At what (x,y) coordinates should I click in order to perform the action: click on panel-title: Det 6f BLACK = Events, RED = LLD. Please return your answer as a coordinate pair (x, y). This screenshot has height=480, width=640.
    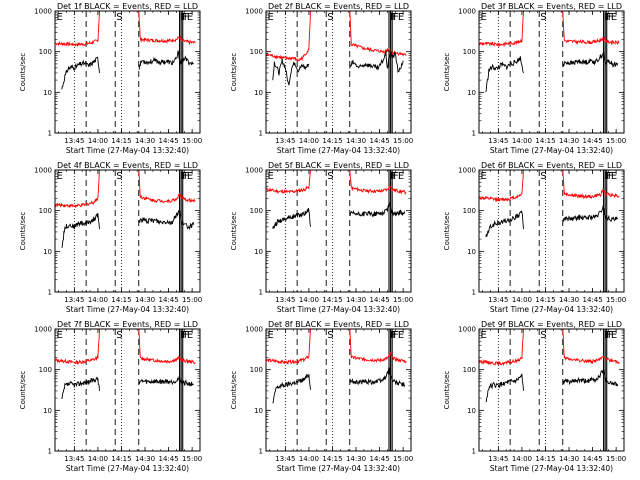
    Looking at the image, I should click on (551, 165).